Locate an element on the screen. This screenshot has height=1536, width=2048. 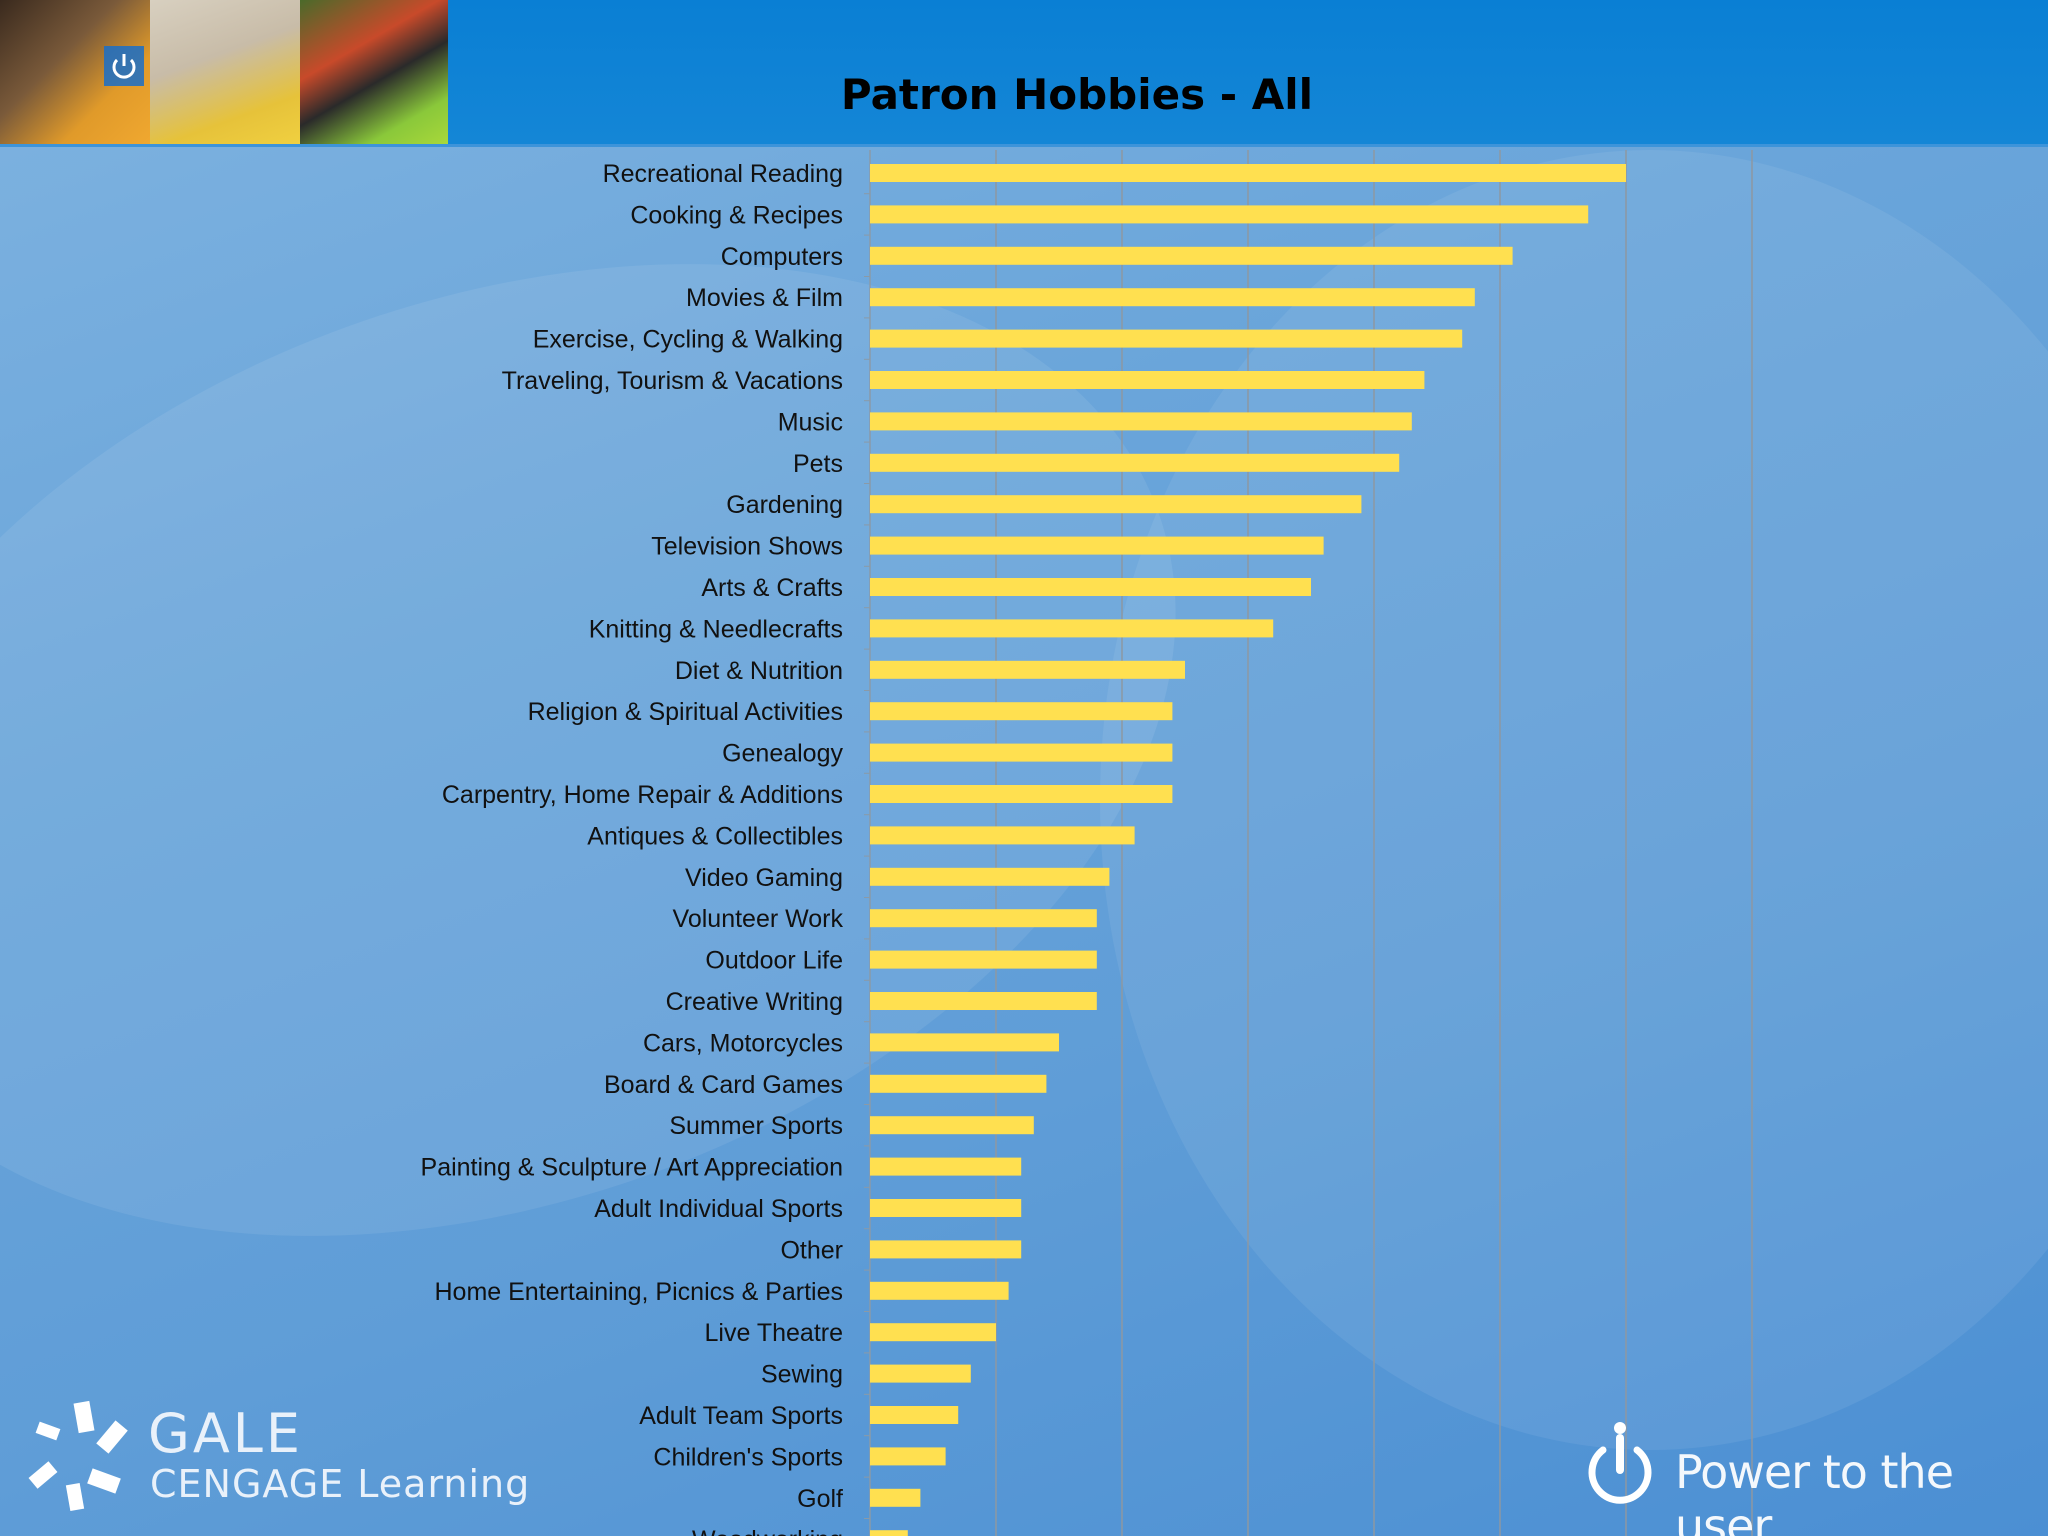
chart-category-label: Carpentry, Home Repair & Additions is located at coordinates (642, 795).